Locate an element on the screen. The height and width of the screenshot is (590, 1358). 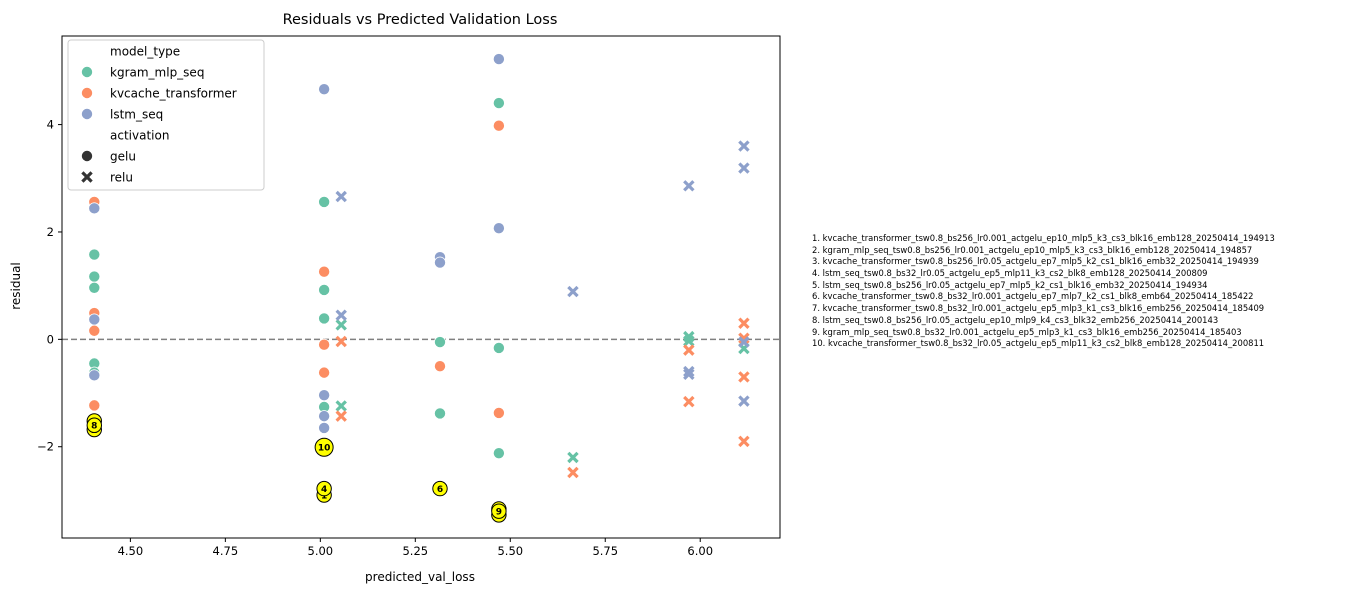
legend-swatch-lstm-seq is located at coordinates (87, 114).